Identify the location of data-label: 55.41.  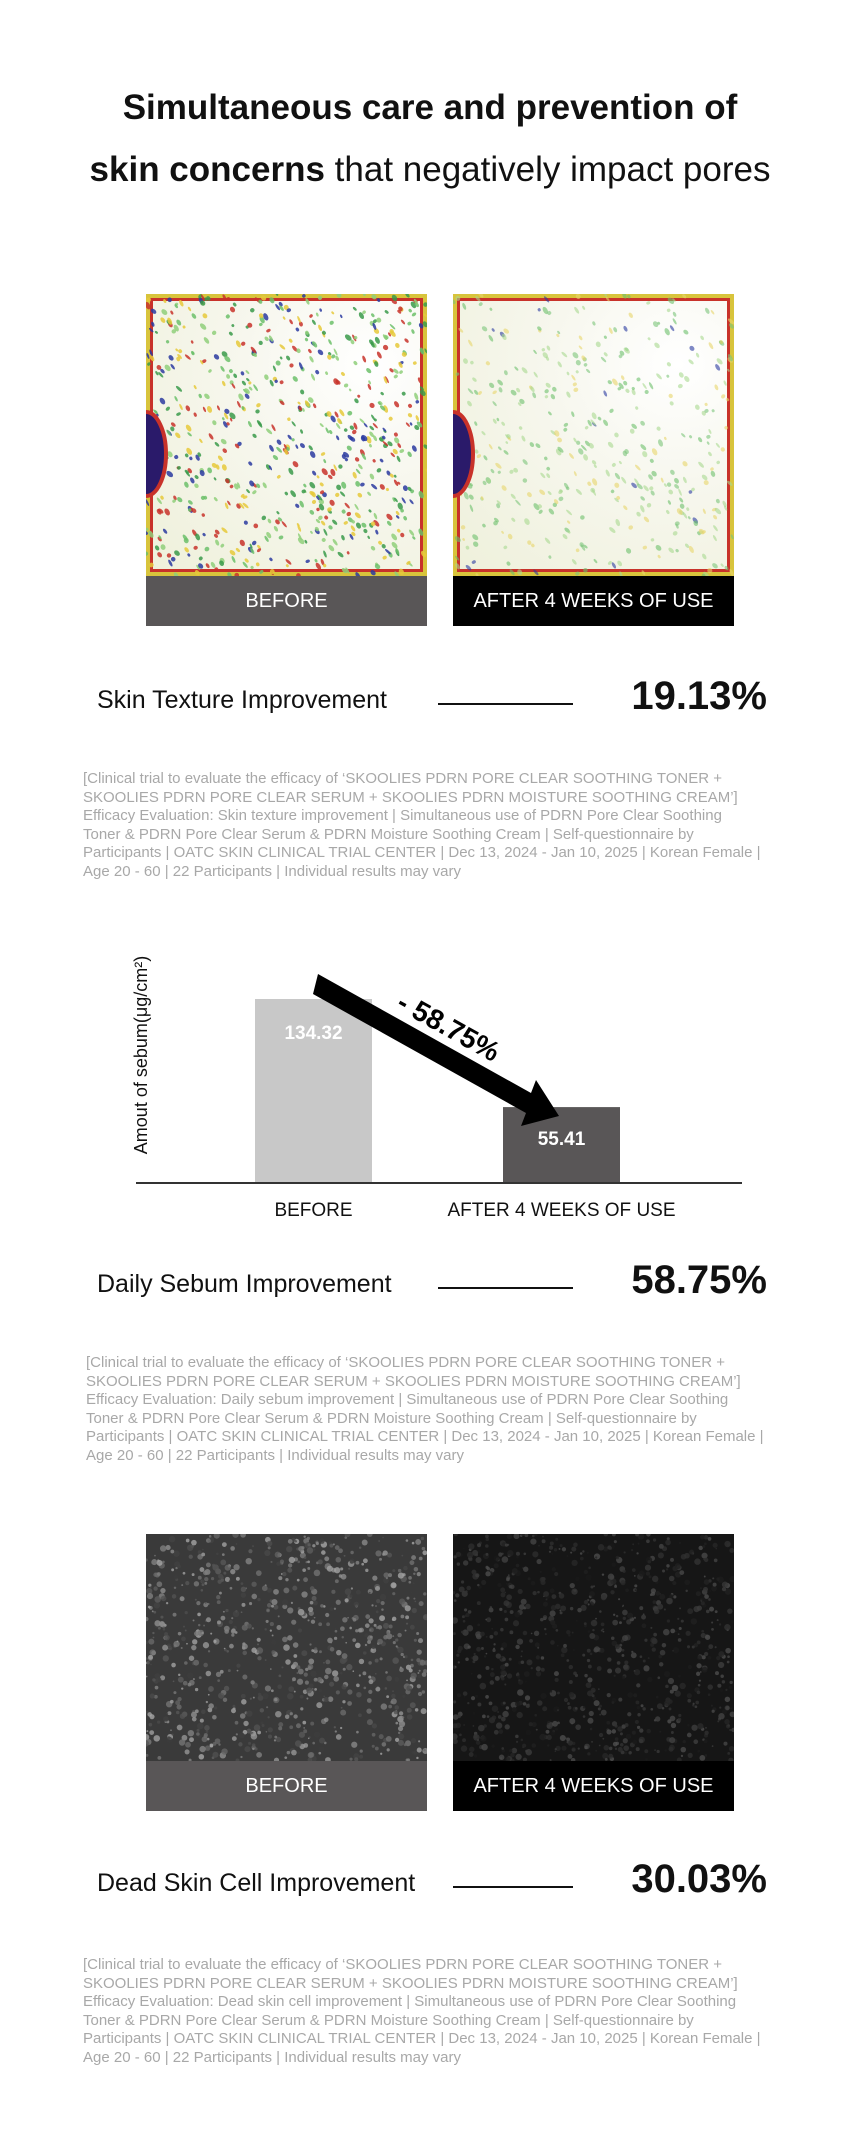
(562, 1139).